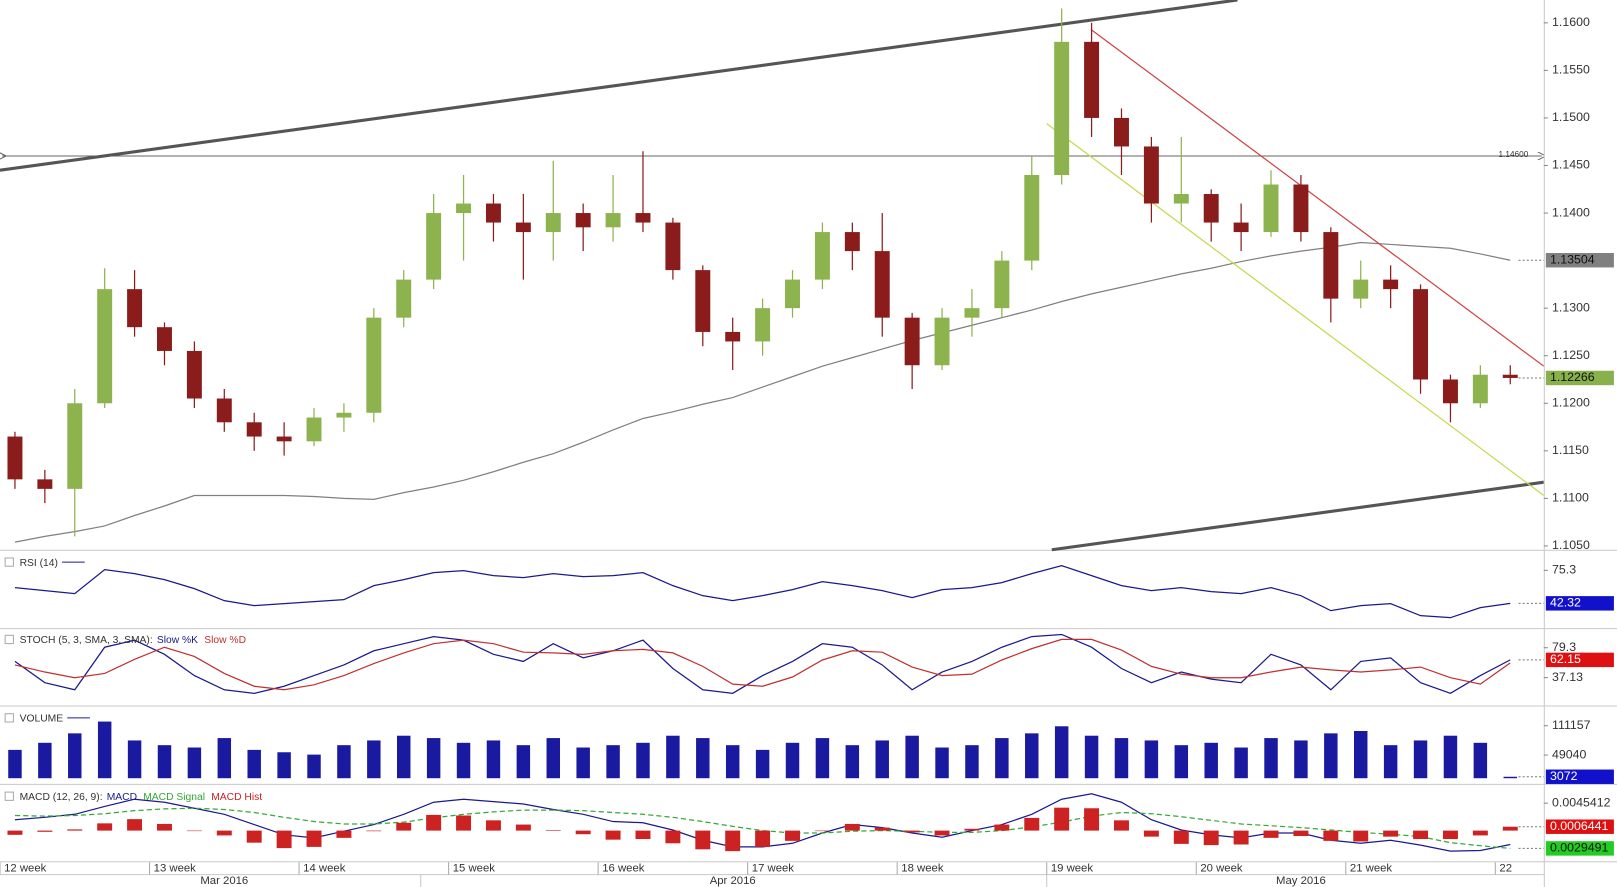  What do you see at coordinates (733, 881) in the screenshot?
I see `month-label: Apr 2016` at bounding box center [733, 881].